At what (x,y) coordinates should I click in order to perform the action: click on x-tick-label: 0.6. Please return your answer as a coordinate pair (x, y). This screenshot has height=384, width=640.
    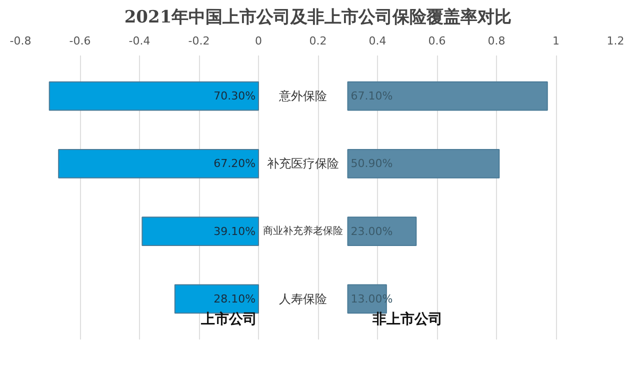
    Looking at the image, I should click on (437, 41).